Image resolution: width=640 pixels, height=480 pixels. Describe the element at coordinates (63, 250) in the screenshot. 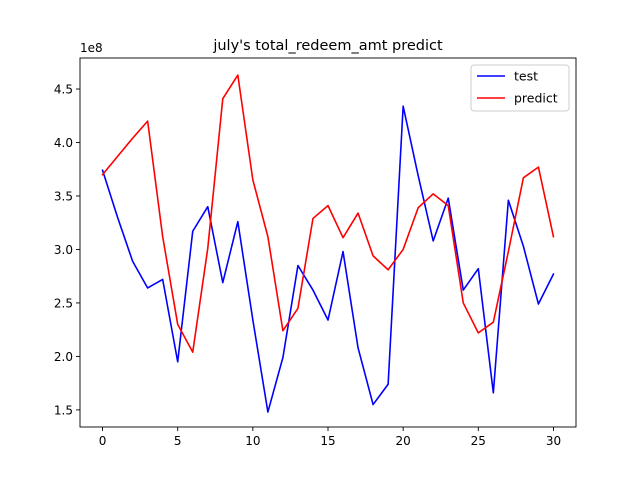

I see `y-tick-label: 3.0` at that location.